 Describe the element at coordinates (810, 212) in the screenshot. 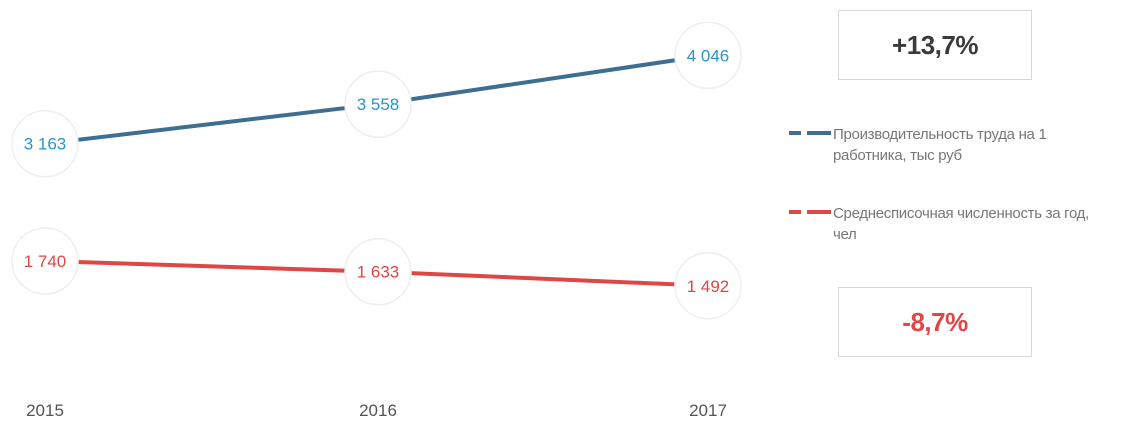

I see `legend-swatch-headcount` at that location.